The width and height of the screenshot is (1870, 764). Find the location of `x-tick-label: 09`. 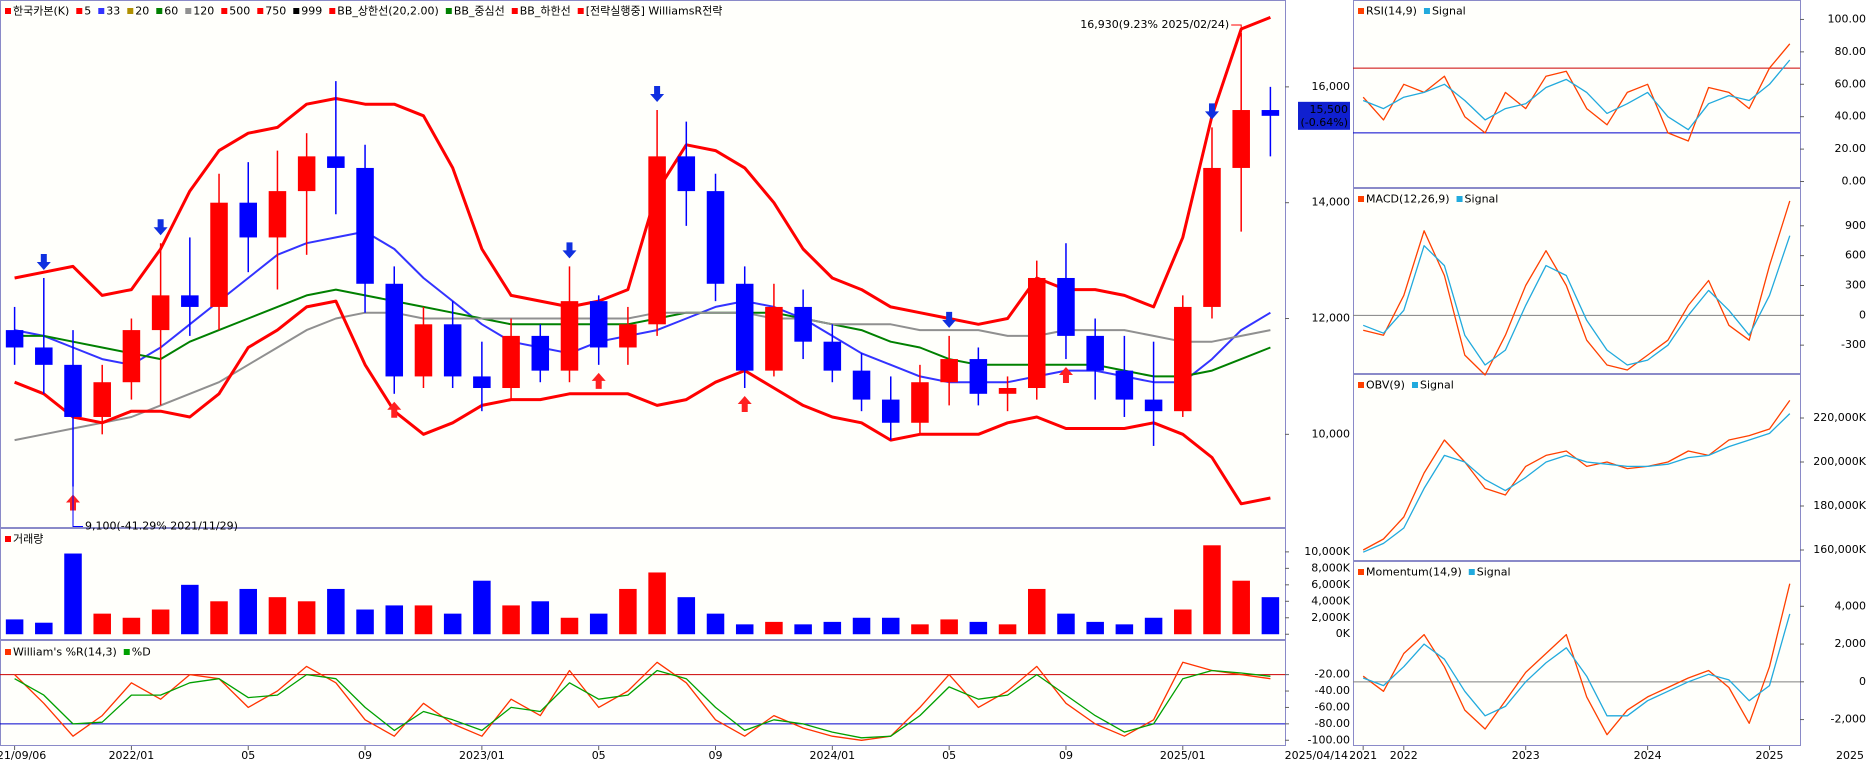

x-tick-label: 09 is located at coordinates (365, 755).